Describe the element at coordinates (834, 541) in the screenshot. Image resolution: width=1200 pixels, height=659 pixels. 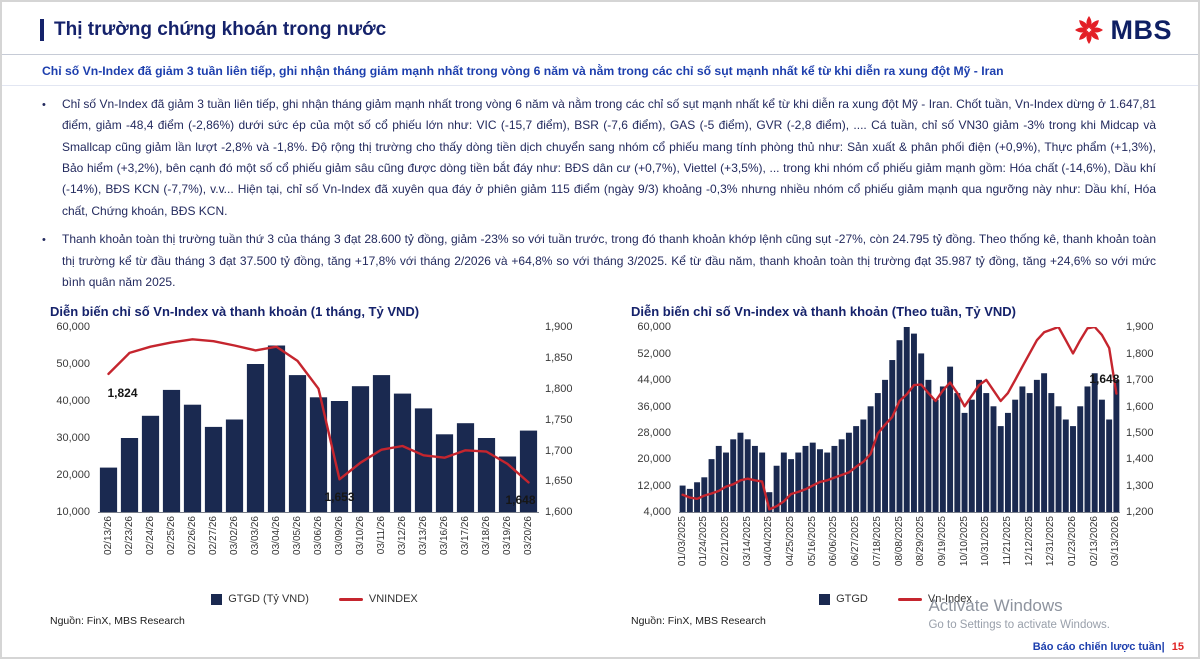
I see `x-axis-label: 06/06/2025` at that location.